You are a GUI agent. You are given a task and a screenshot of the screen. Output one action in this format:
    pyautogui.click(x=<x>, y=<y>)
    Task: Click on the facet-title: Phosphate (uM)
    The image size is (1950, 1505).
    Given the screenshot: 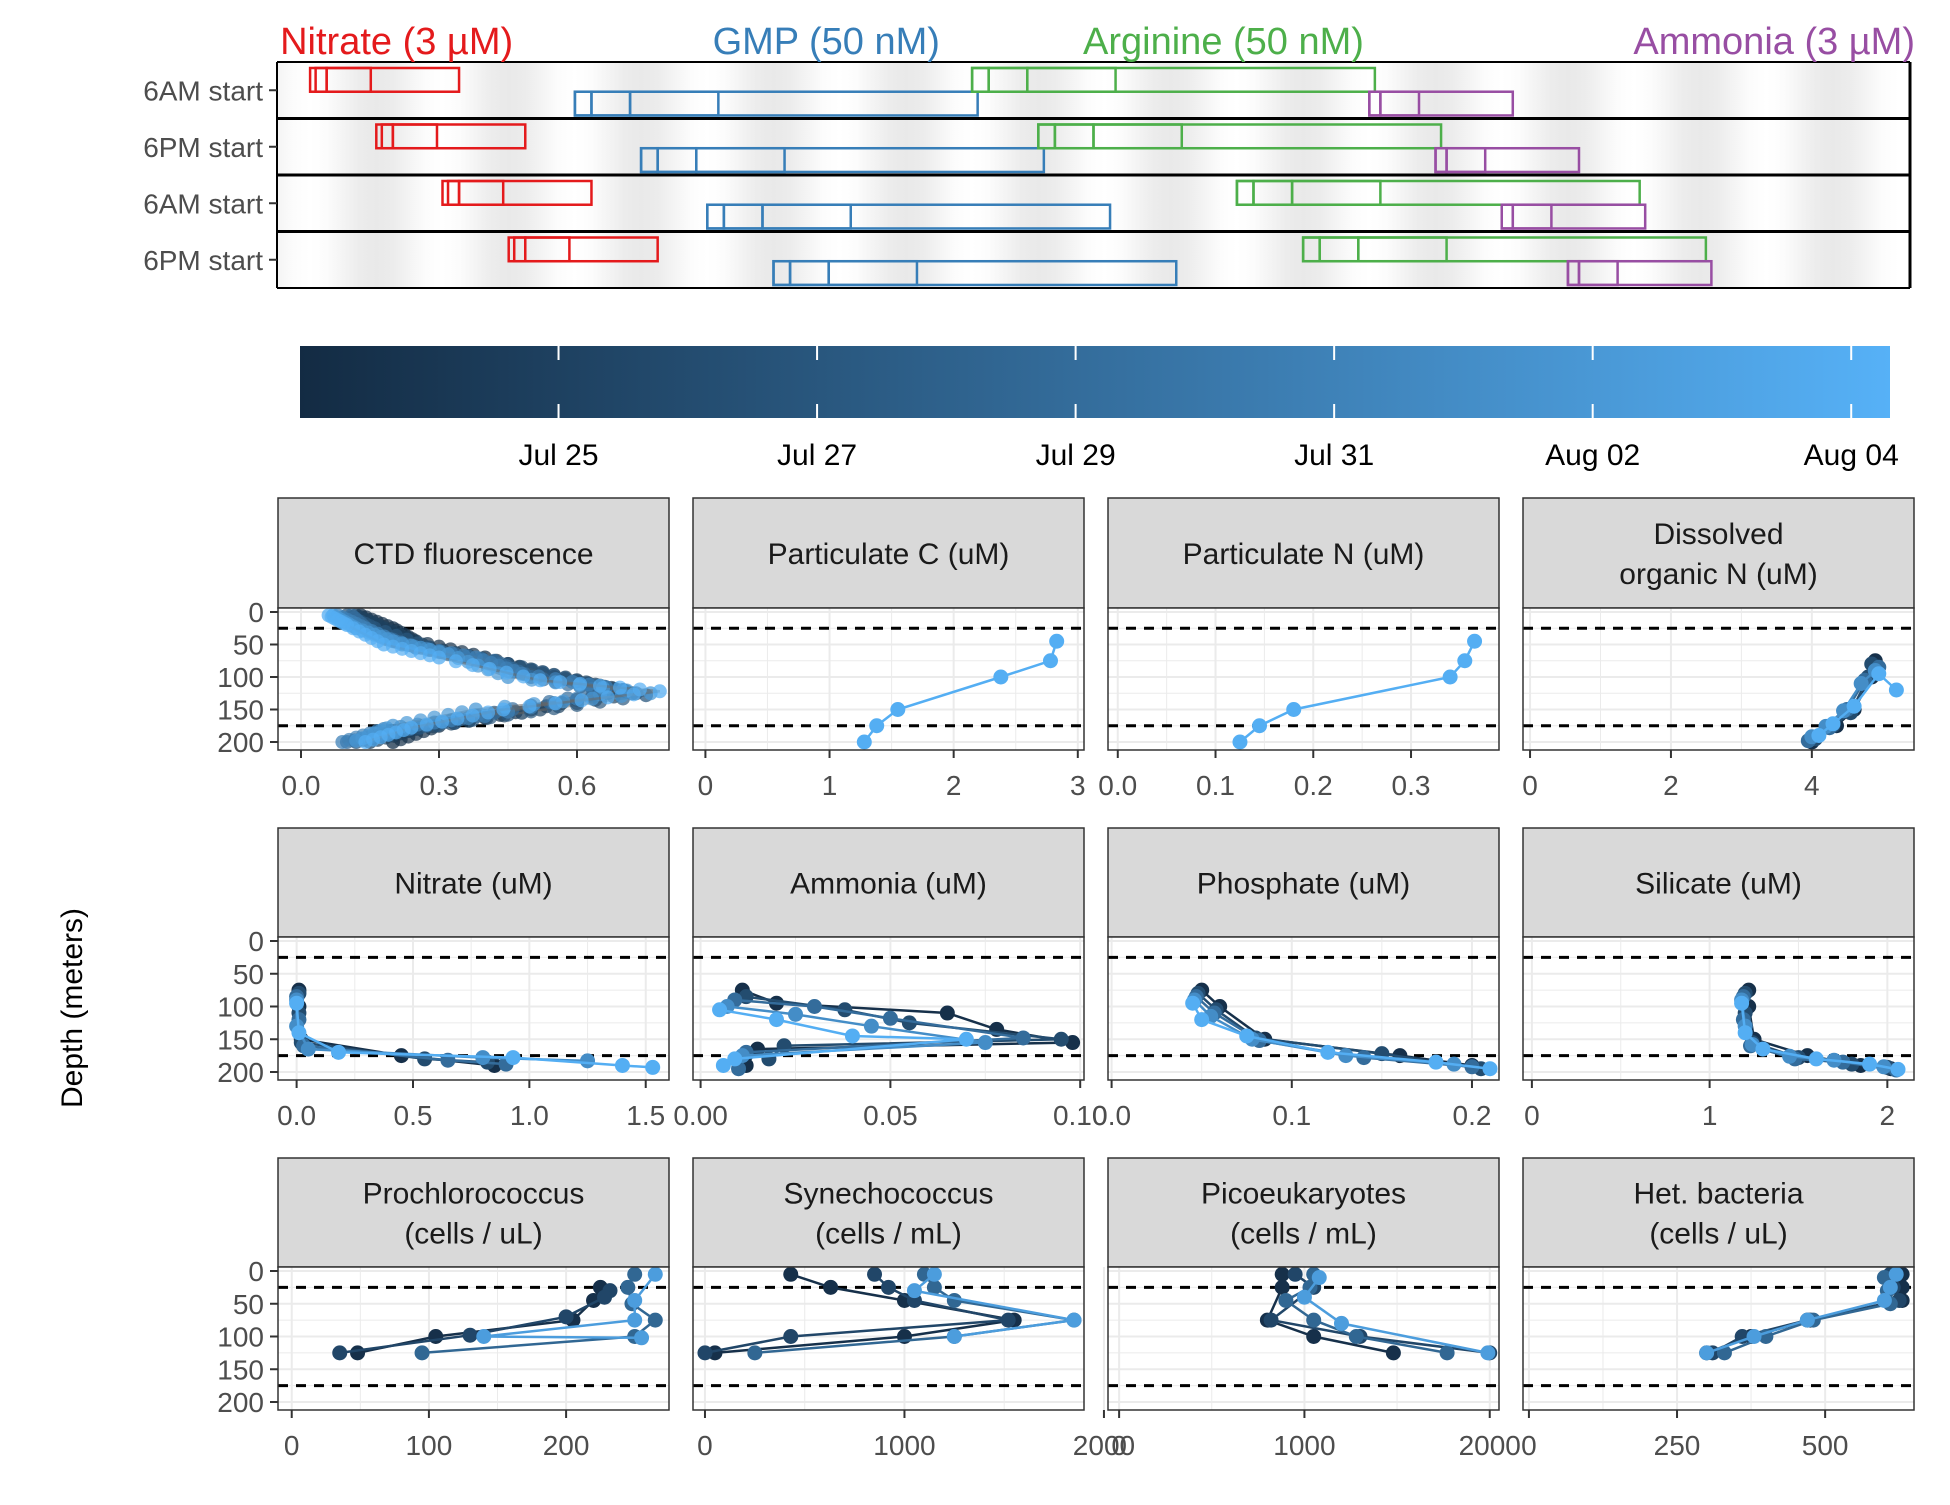 What is the action you would take?
    pyautogui.click(x=1303, y=884)
    